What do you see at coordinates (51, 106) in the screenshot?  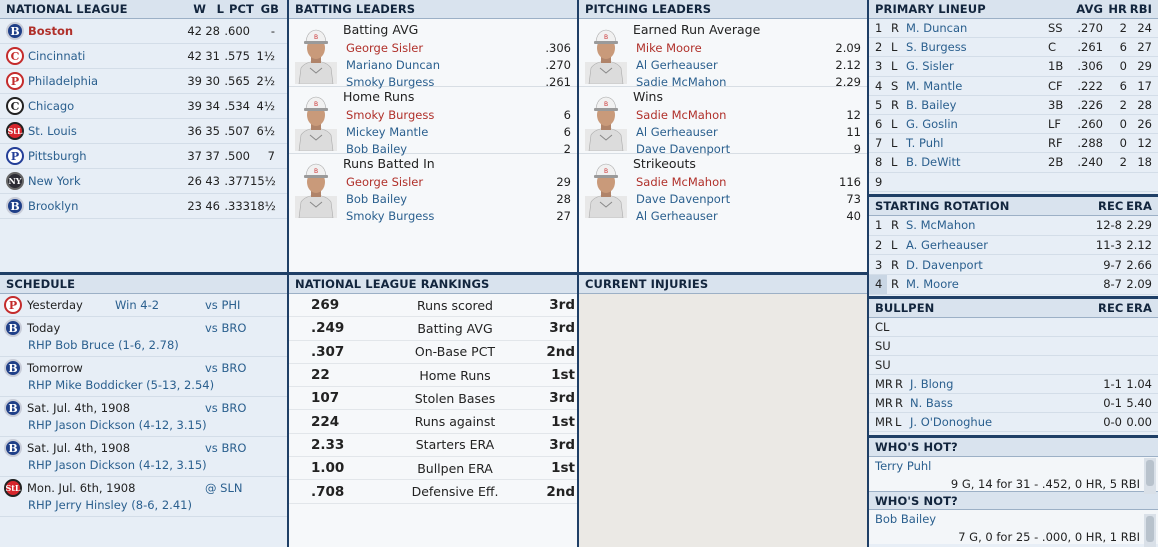 I see `team-name: Chicago` at bounding box center [51, 106].